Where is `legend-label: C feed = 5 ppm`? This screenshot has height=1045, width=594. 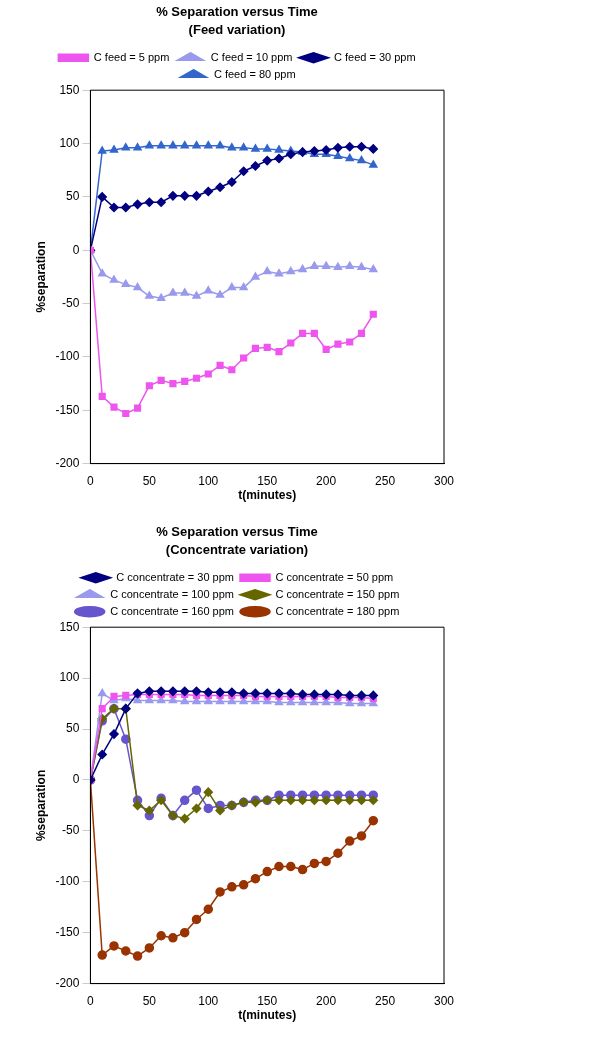 legend-label: C feed = 5 ppm is located at coordinates (131, 56).